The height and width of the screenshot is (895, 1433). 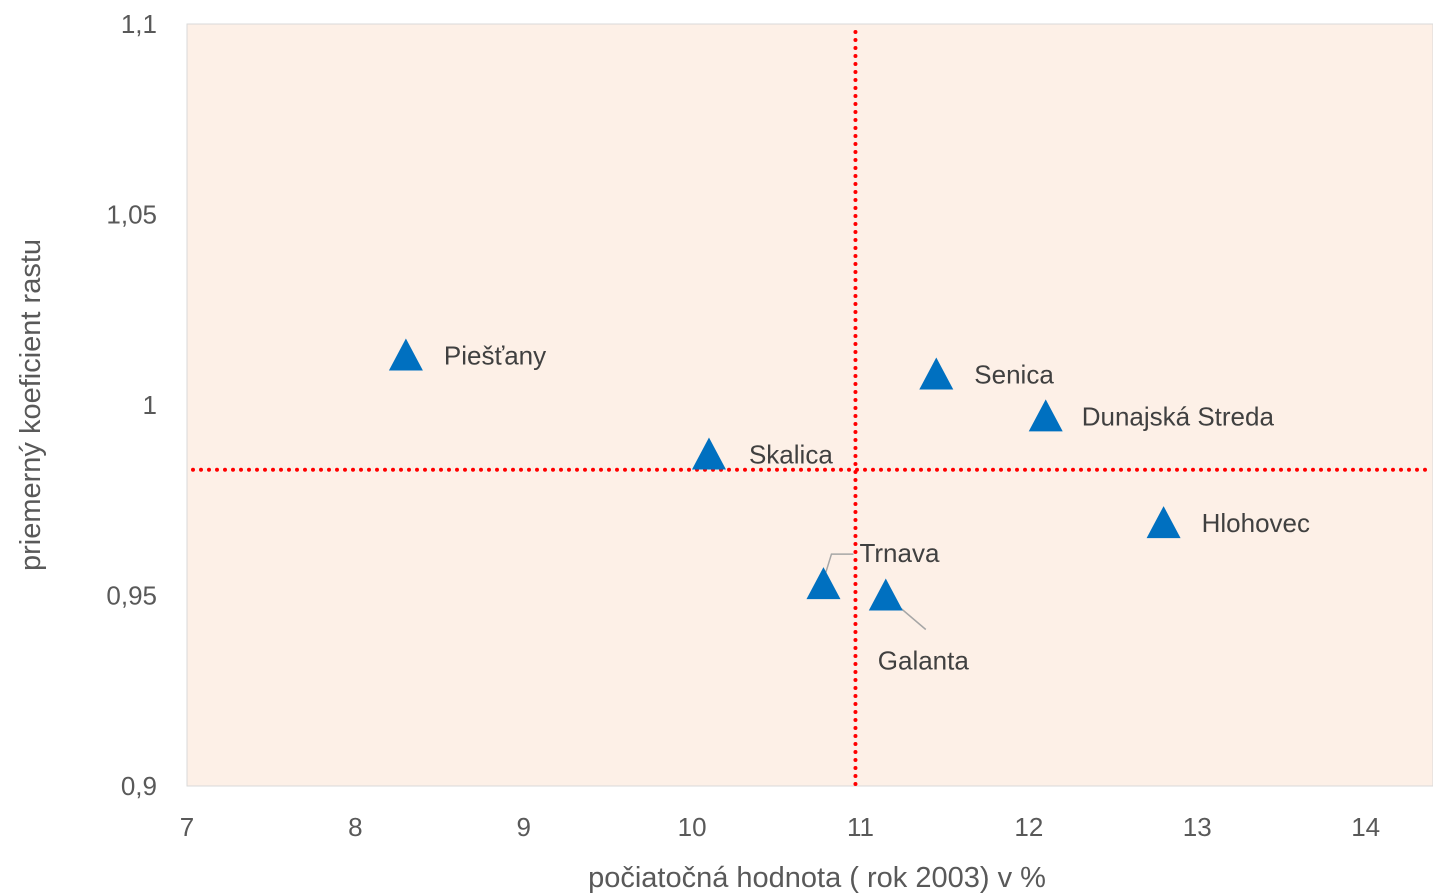 What do you see at coordinates (150, 405) in the screenshot?
I see `y-tick-label: 1` at bounding box center [150, 405].